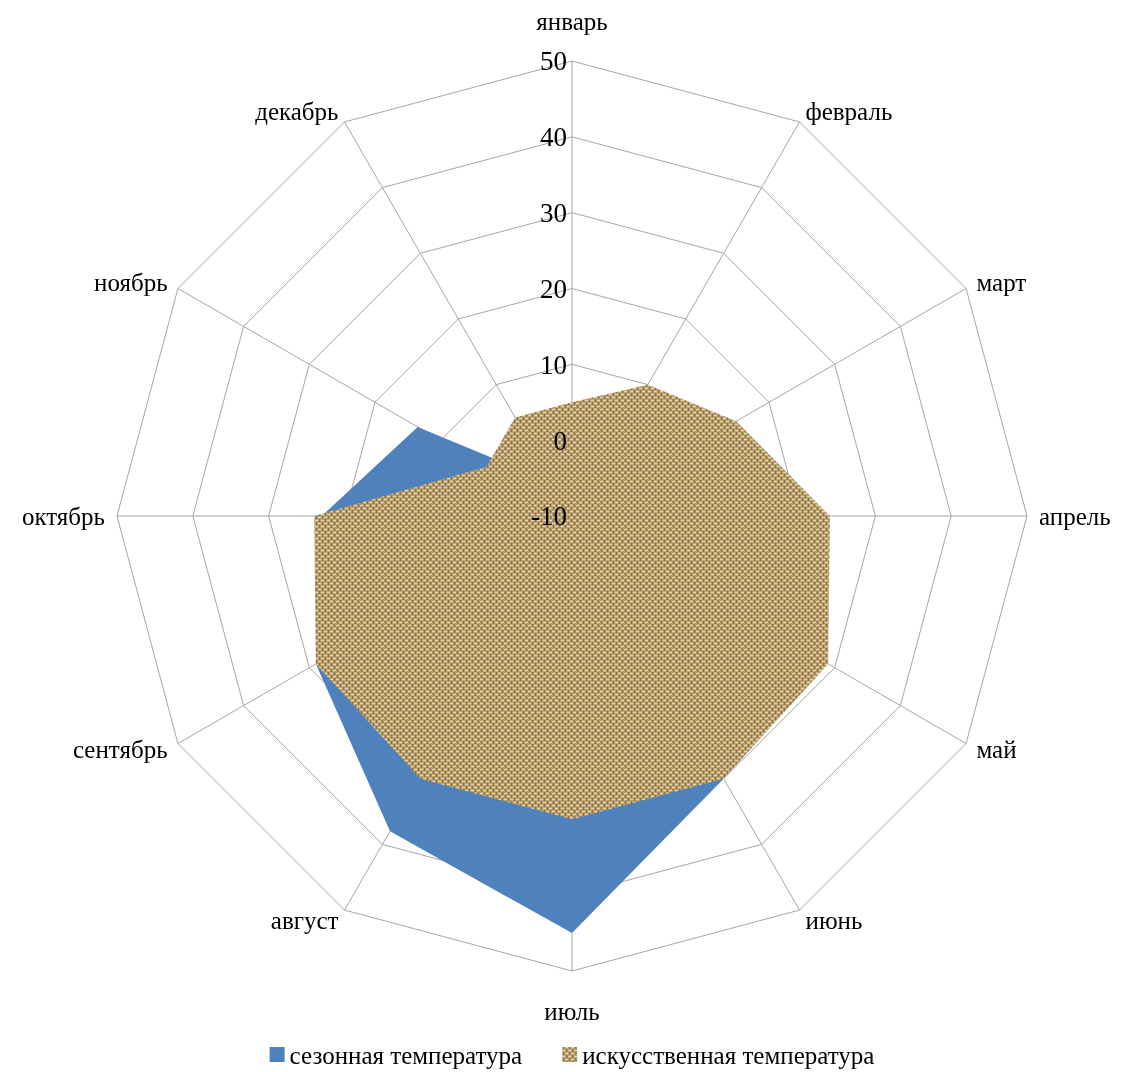 The image size is (1124, 1072). What do you see at coordinates (996, 750) in the screenshot?
I see `spoke-label: май` at bounding box center [996, 750].